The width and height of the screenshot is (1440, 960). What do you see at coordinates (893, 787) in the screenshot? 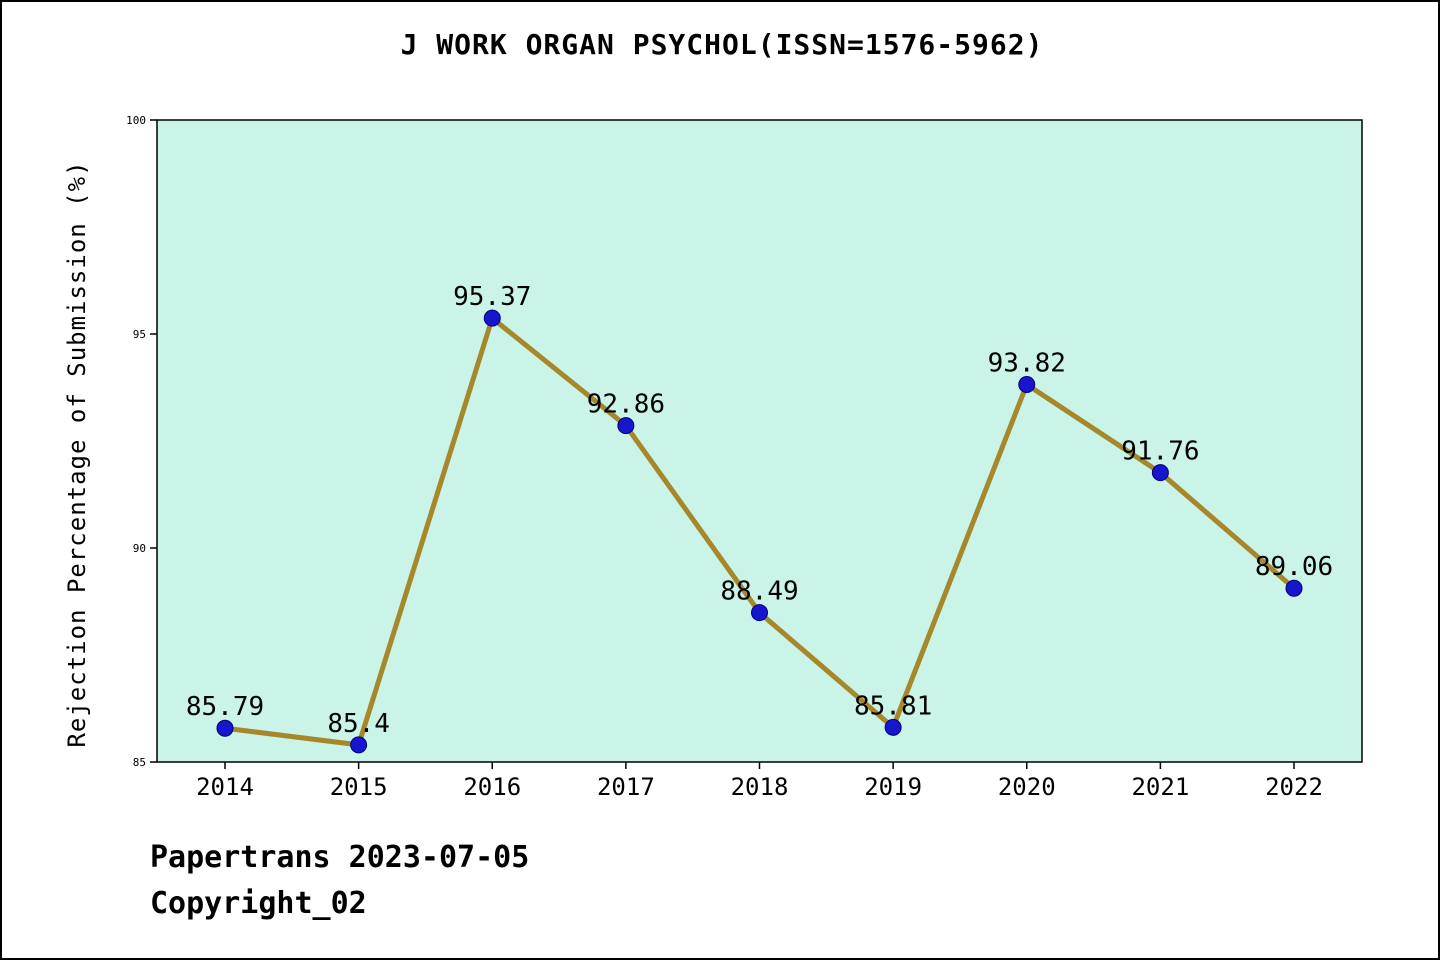
I see `x-tick-label: 2019` at bounding box center [893, 787].